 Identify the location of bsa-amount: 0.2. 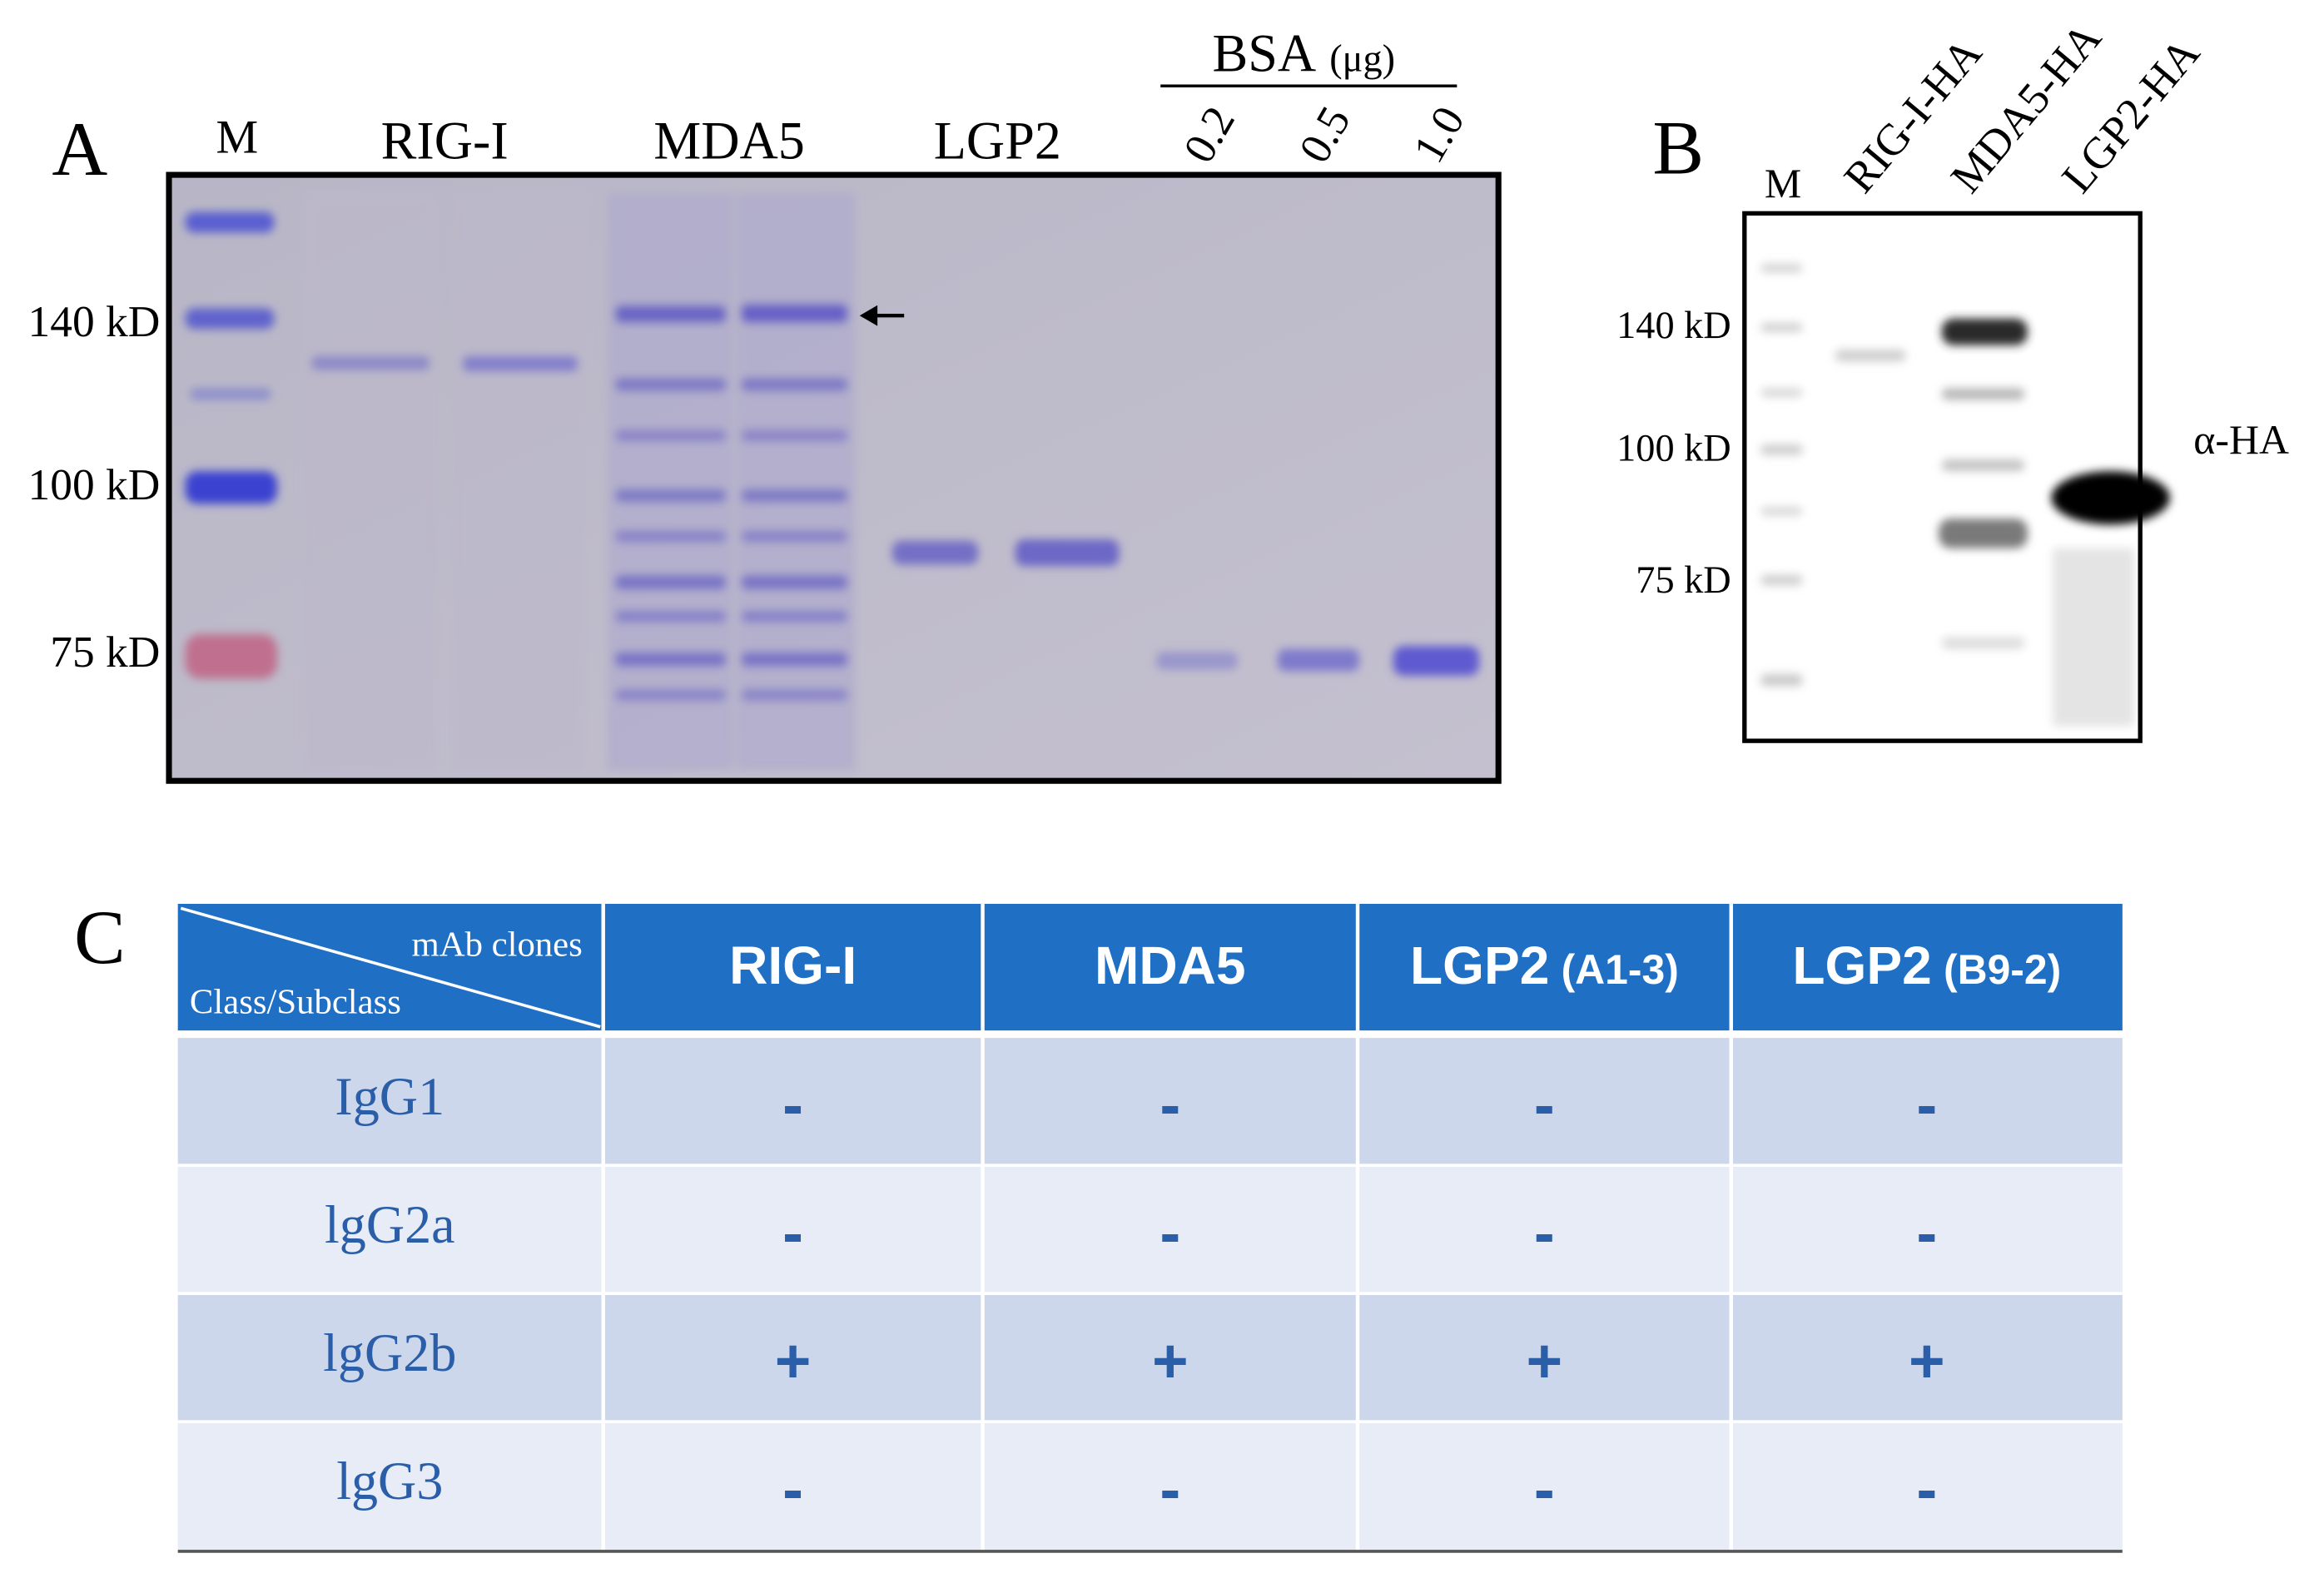
(1209, 134).